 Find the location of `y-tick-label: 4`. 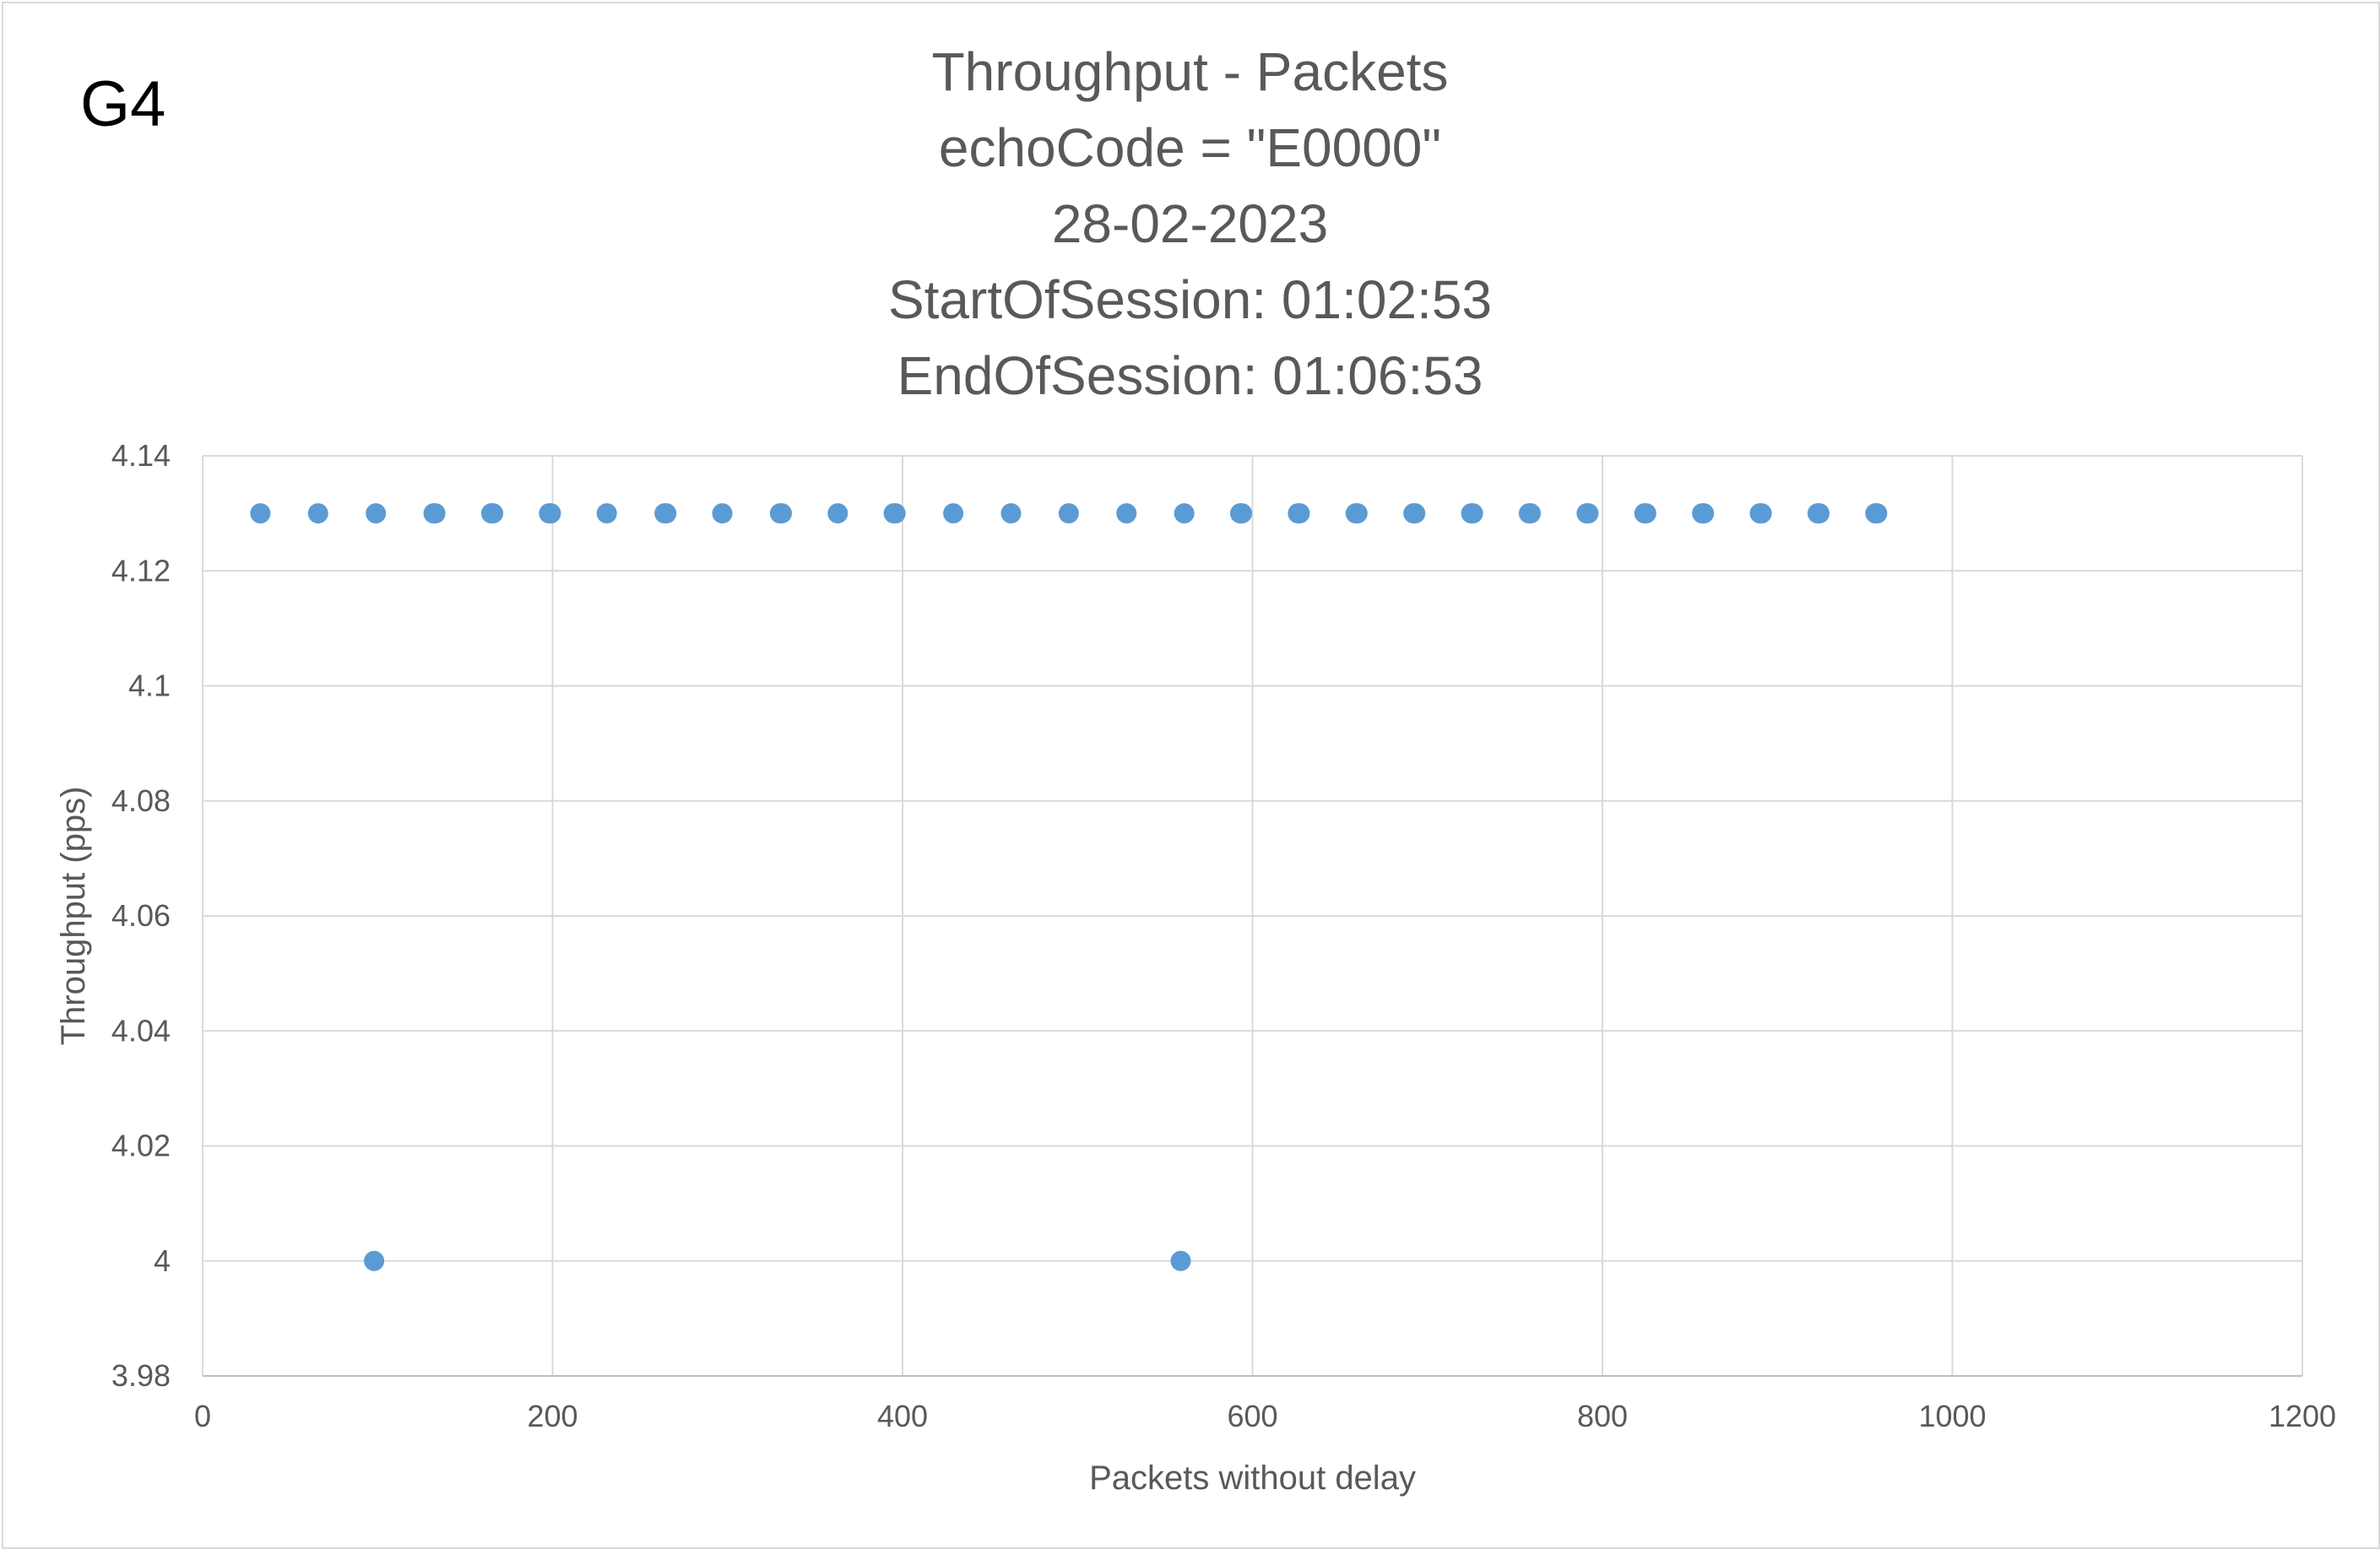

y-tick-label: 4 is located at coordinates (162, 1261).